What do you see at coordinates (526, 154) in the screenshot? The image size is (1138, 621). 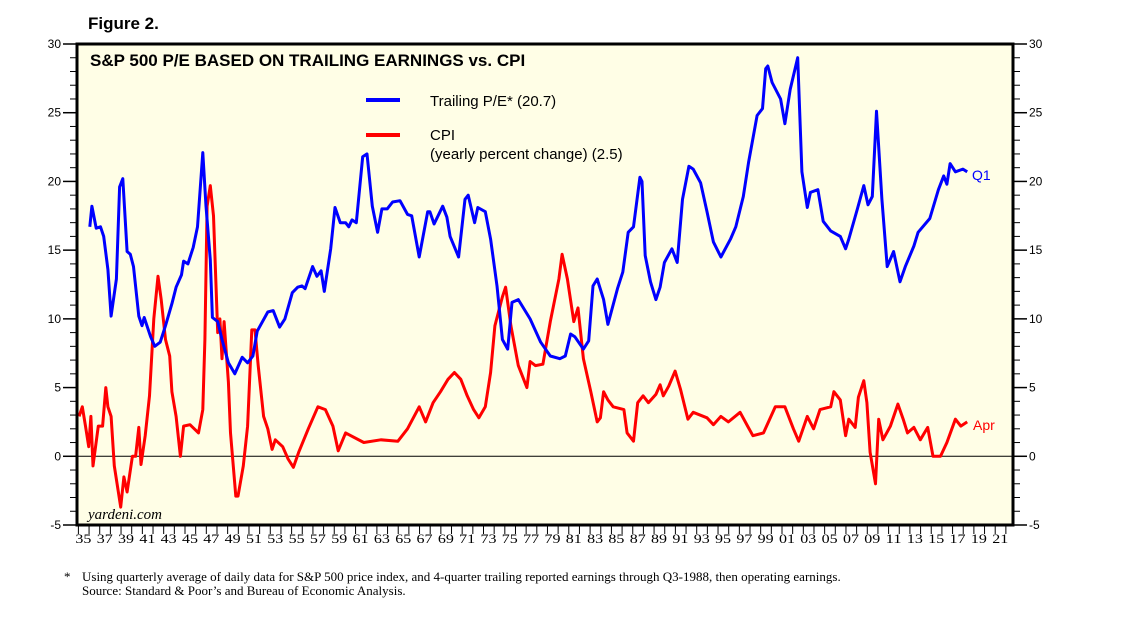 I see `legend-label-cpi-sub: (yearly percent change) (2.5)` at bounding box center [526, 154].